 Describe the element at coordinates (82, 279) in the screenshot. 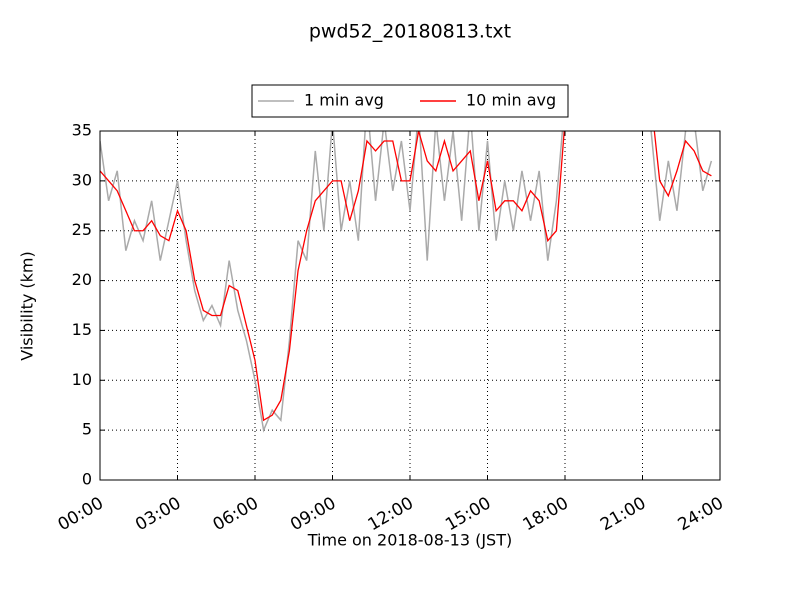

I see `y-tick-label: 20` at that location.